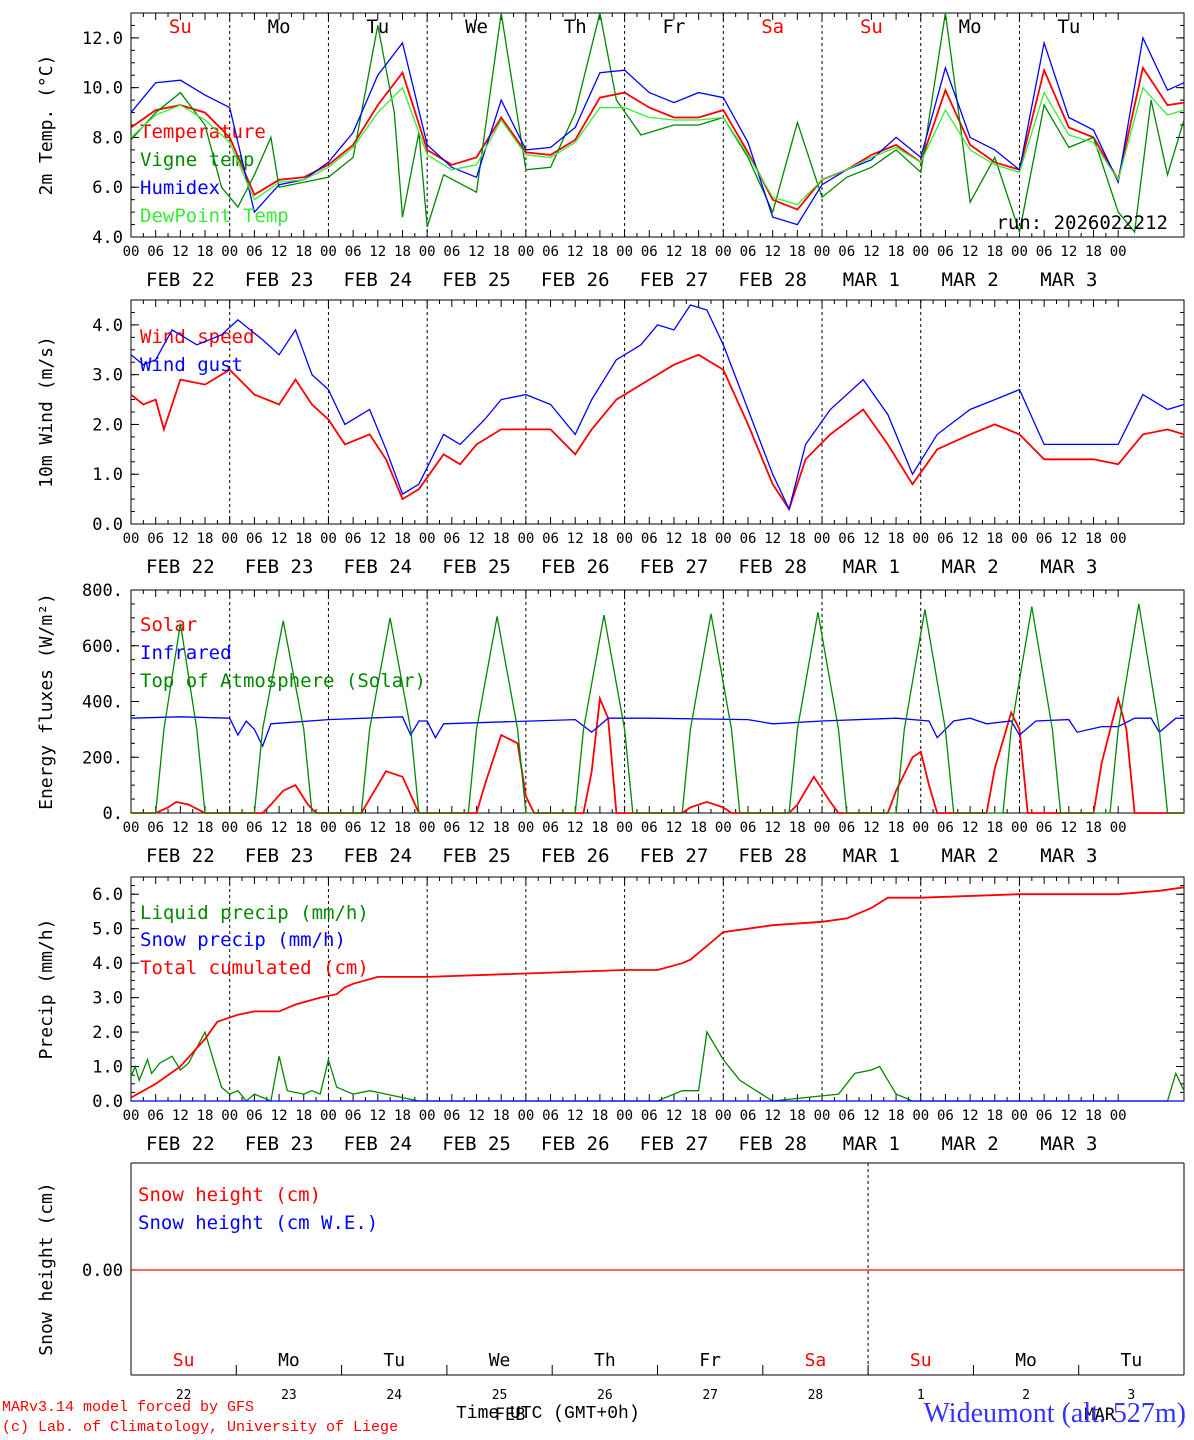 Image resolution: width=1194 pixels, height=1440 pixels. I want to click on precip-hour-label: 12, so click(772, 1116).